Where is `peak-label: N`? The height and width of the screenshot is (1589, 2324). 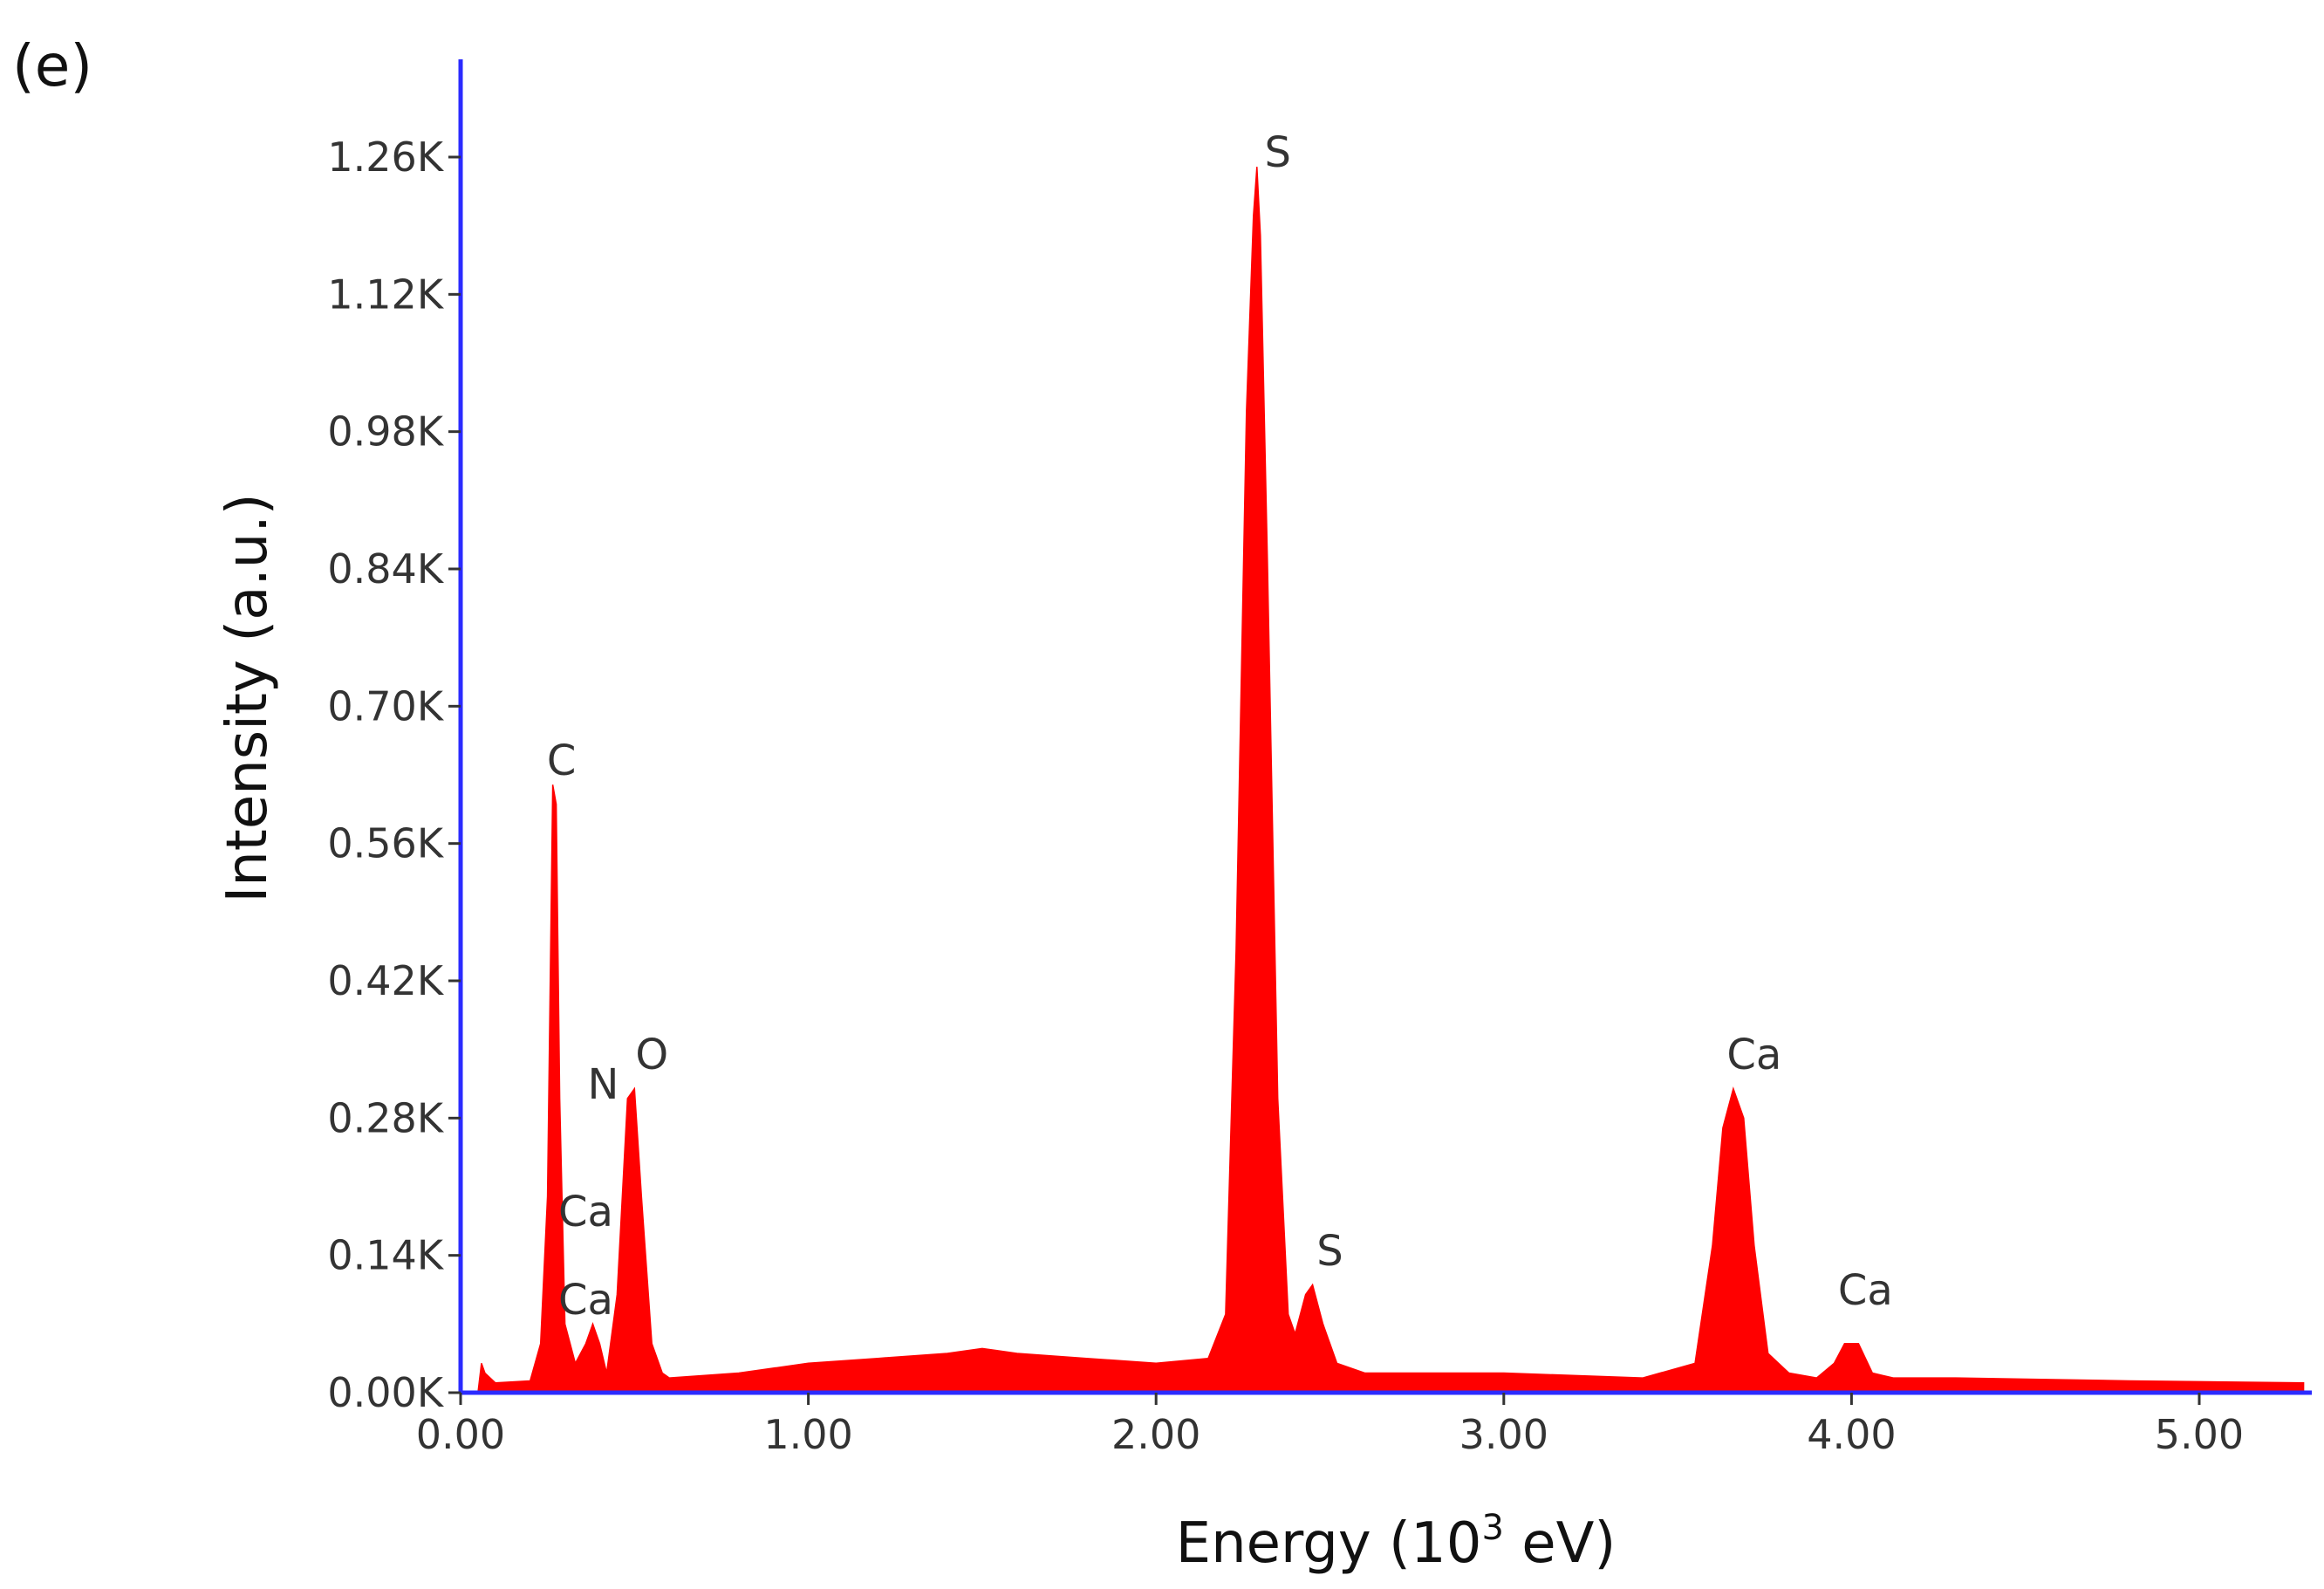
peak-label: N is located at coordinates (603, 1084).